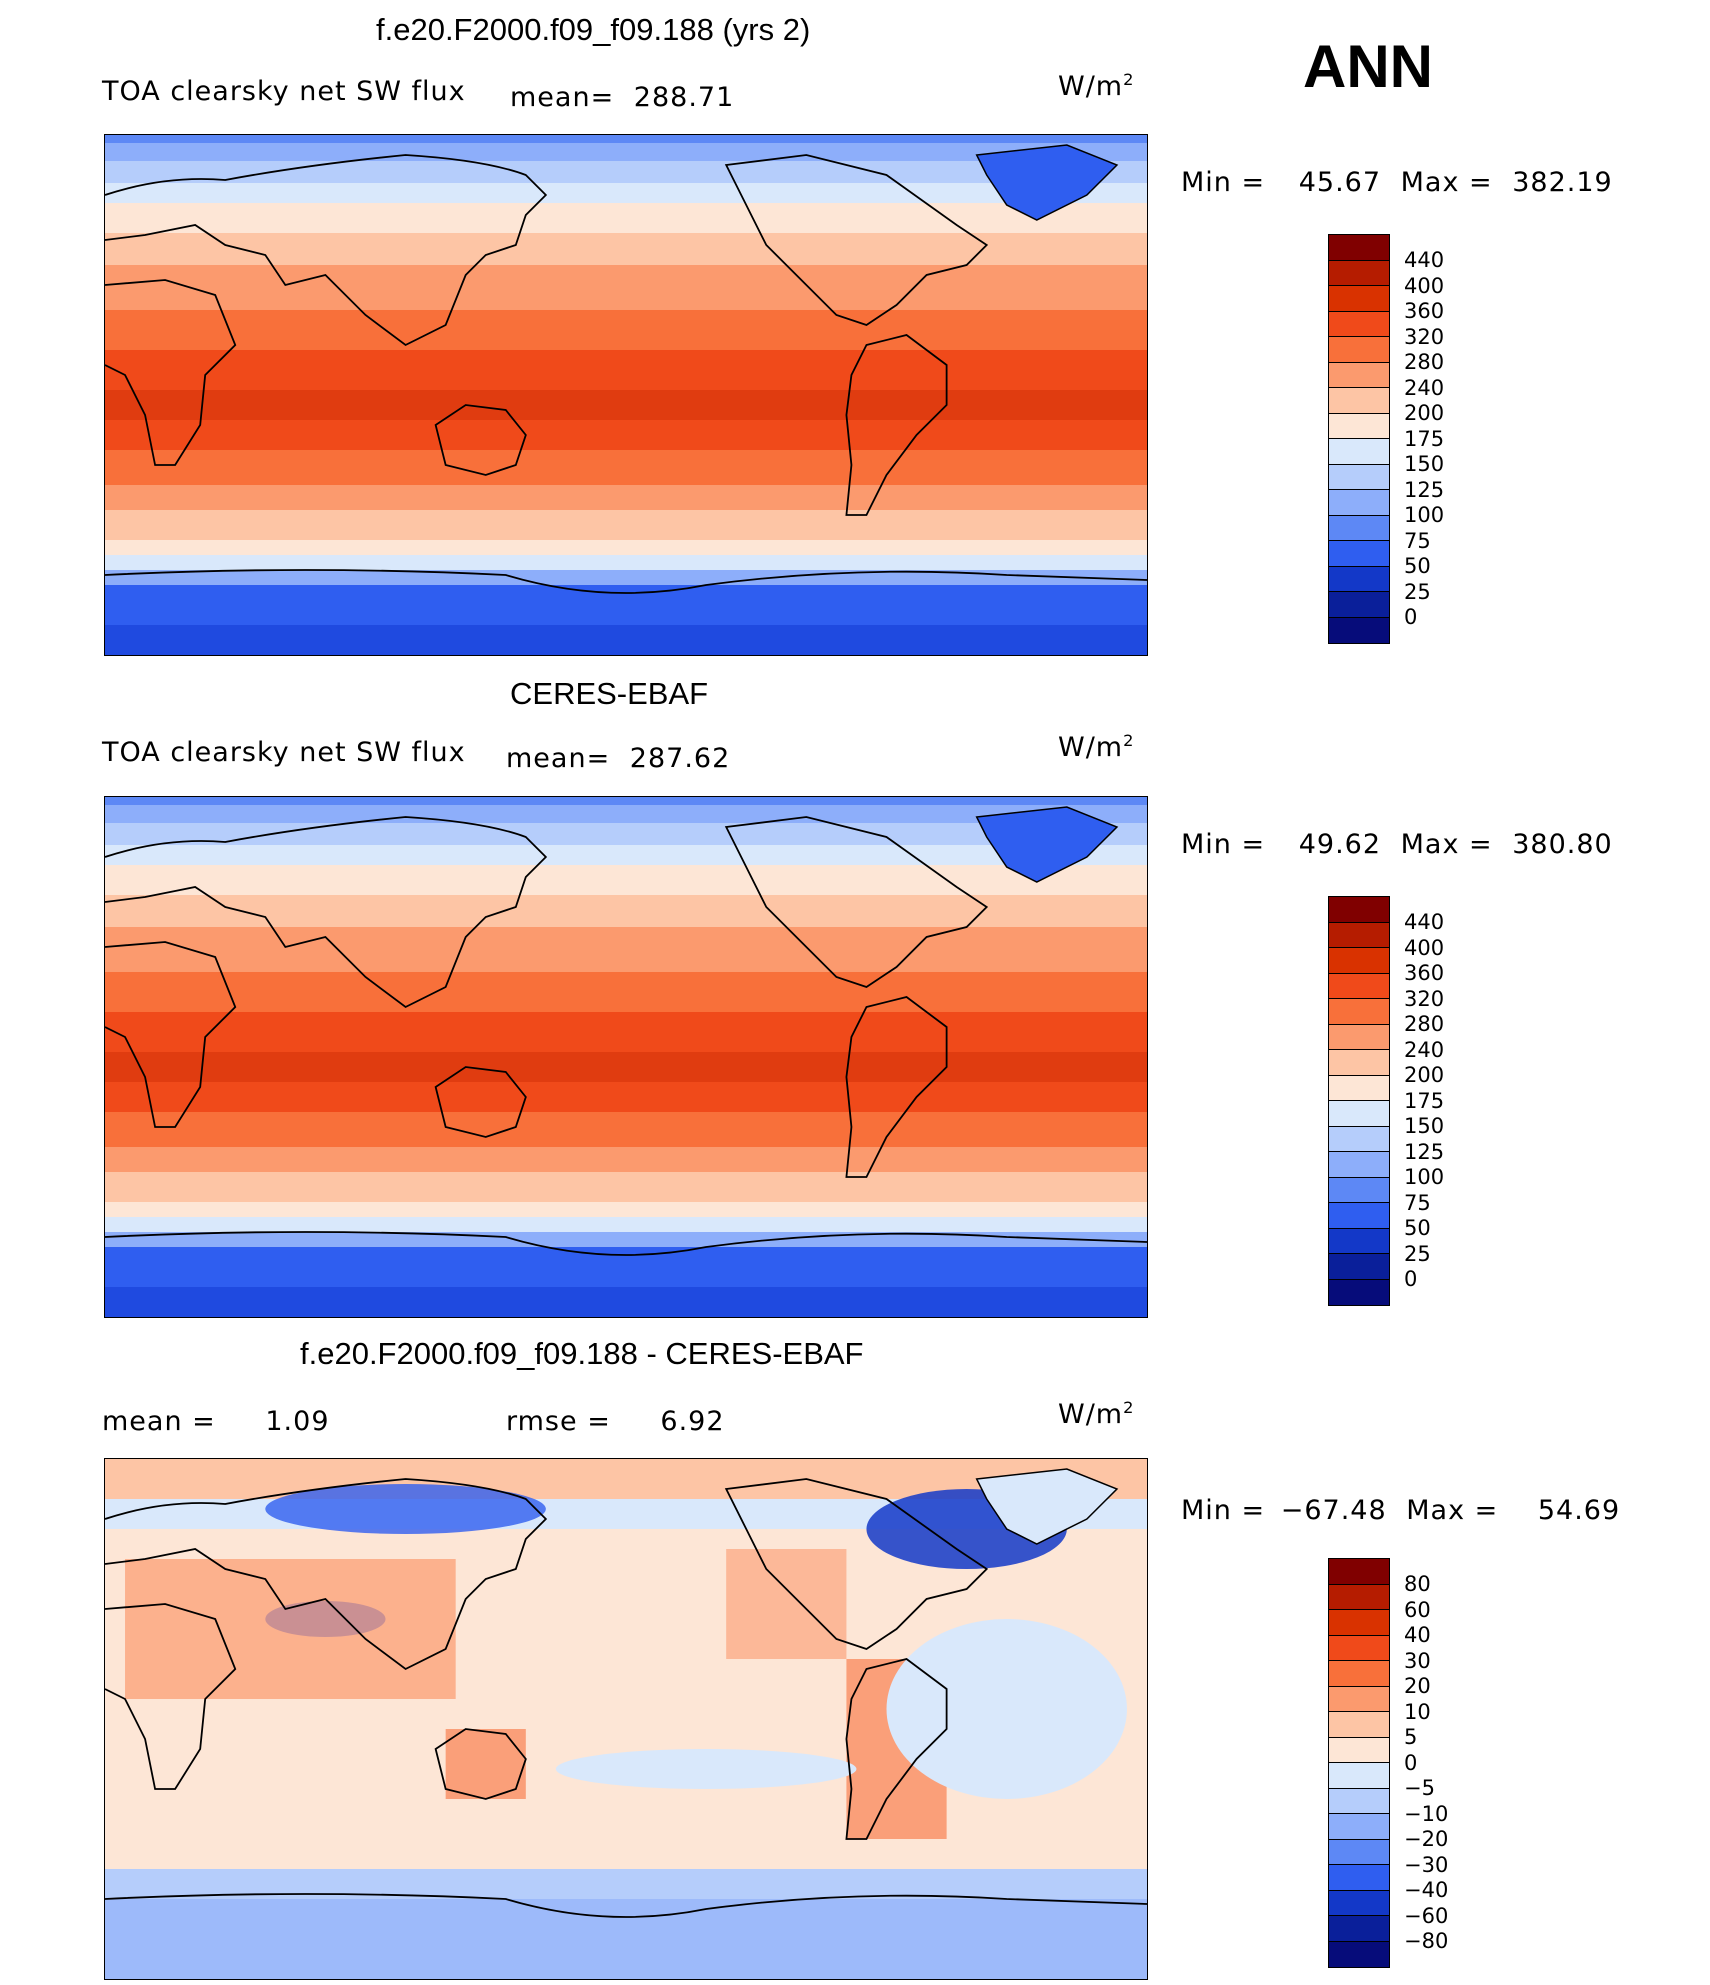 The height and width of the screenshot is (1985, 1710). I want to click on panel3-rmse: rmse = 6.92, so click(615, 1421).